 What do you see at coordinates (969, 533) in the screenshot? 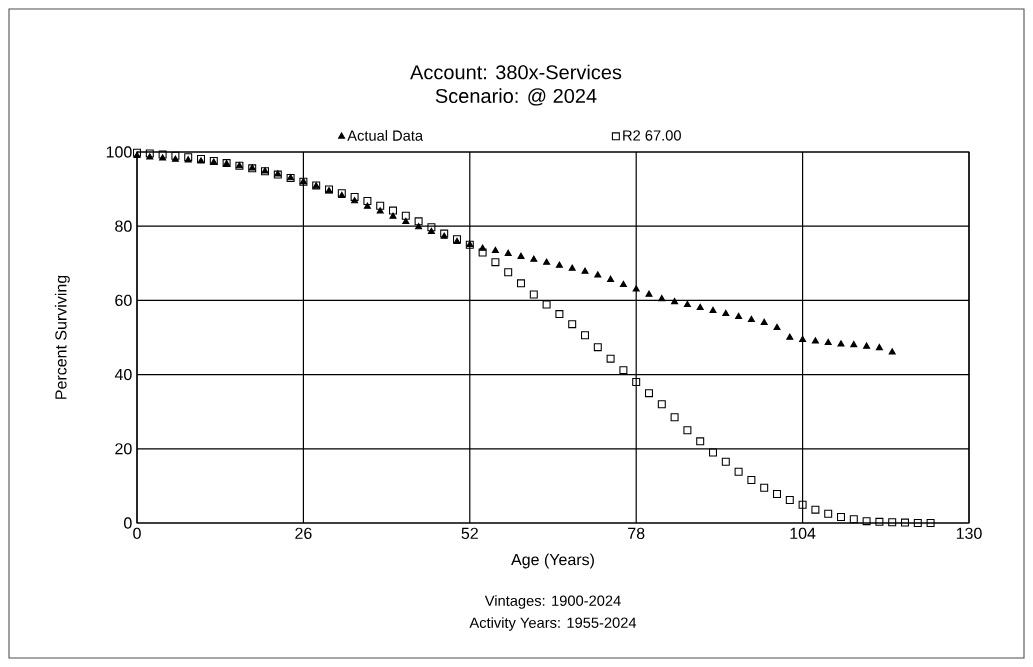
I see `x-tick-label: 130` at bounding box center [969, 533].